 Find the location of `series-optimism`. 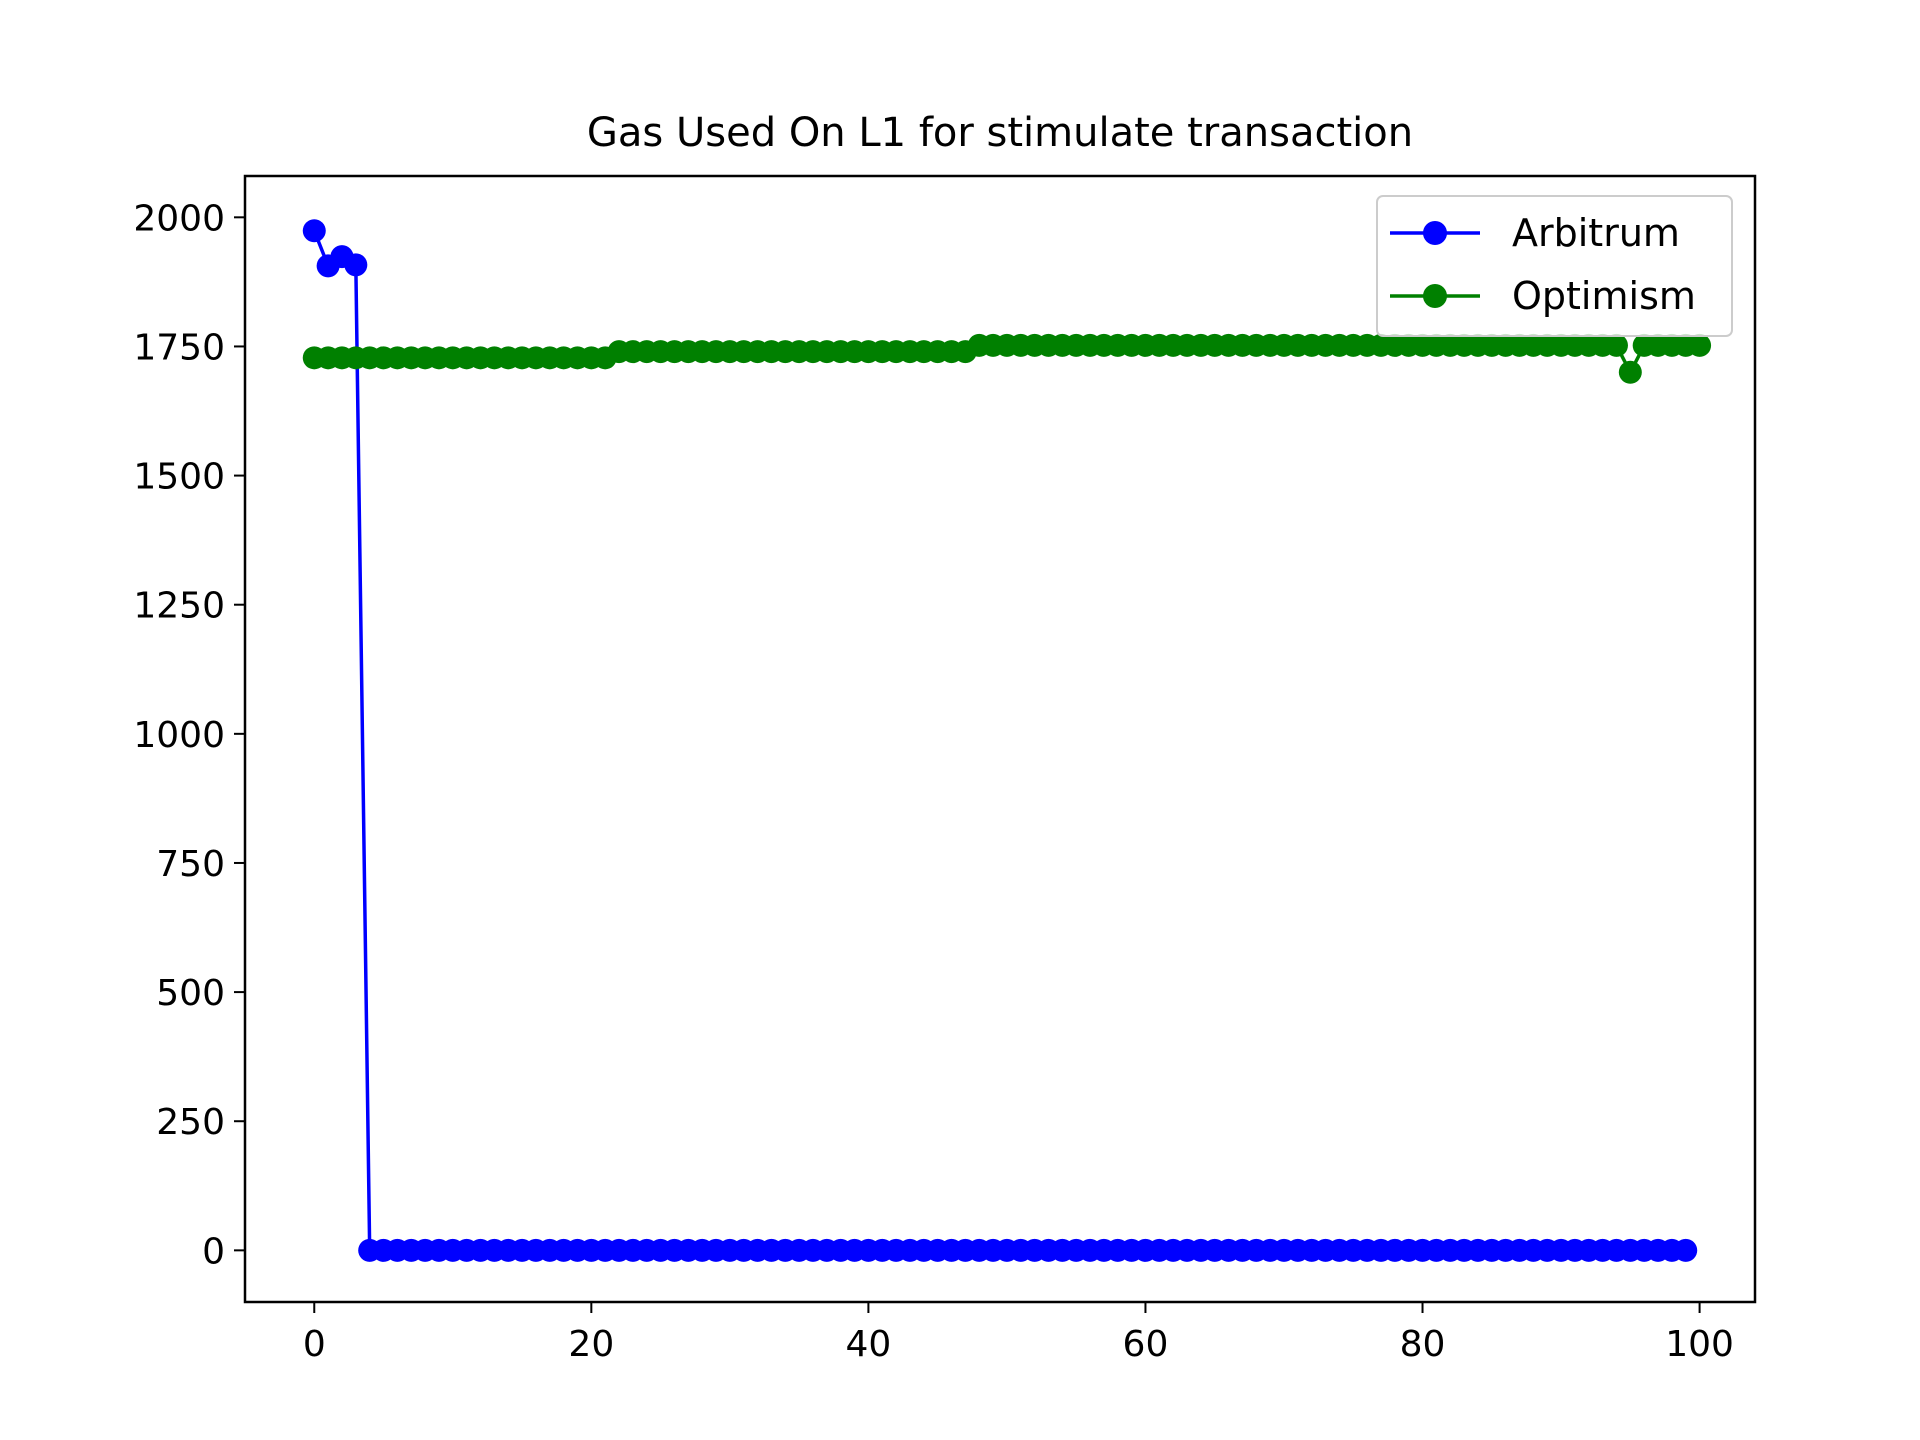

series-optimism is located at coordinates (1007, 358).